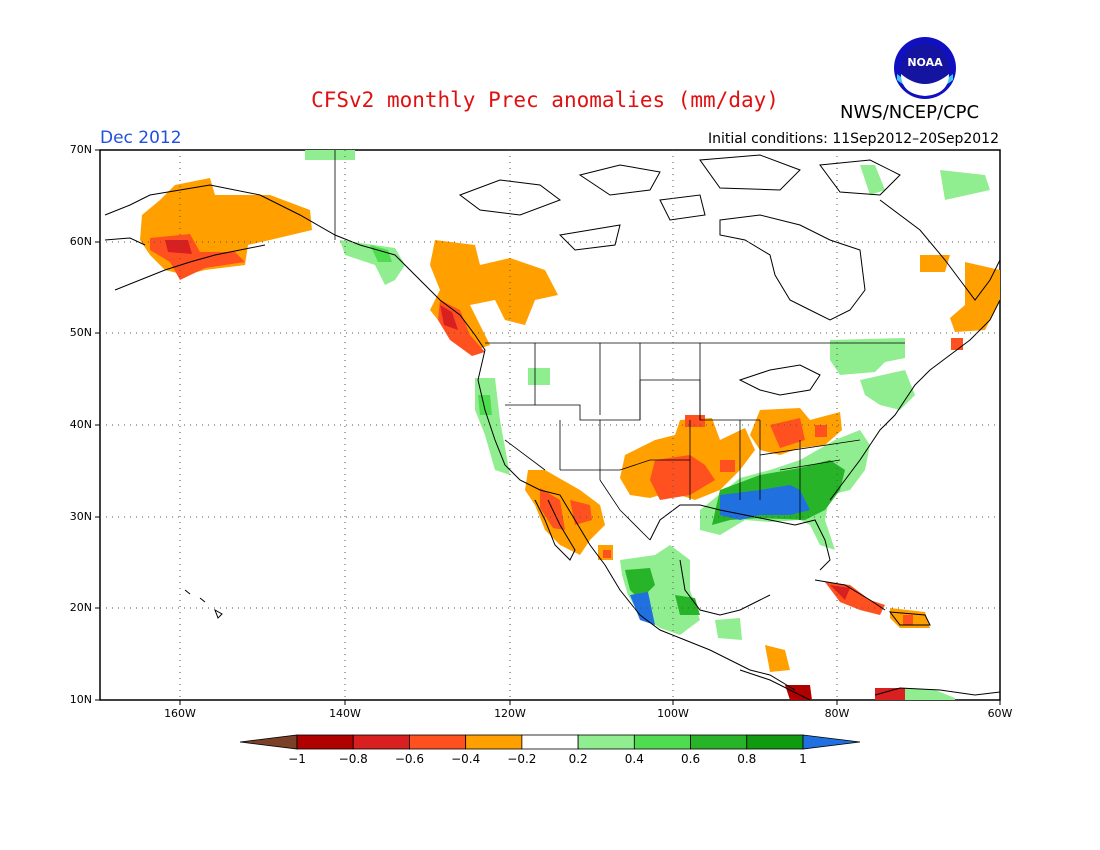 The image size is (1100, 850). I want to click on noaa-logo-text: NOAA, so click(925, 62).